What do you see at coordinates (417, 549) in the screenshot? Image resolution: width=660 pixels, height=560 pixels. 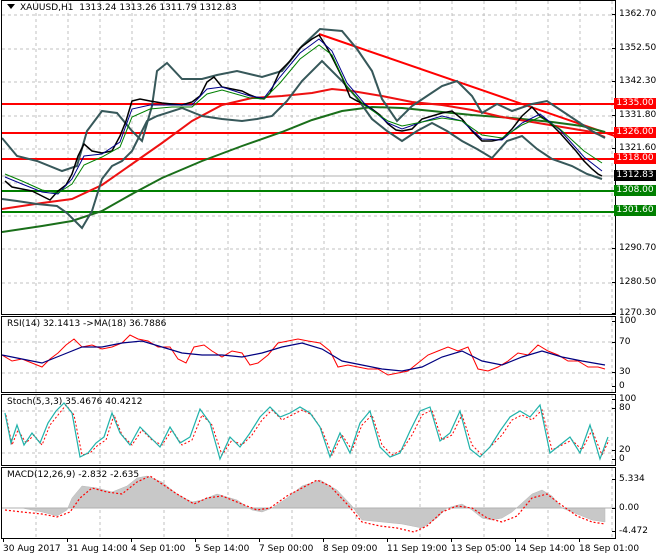 I see `x-label: 11 Sep 19:00` at bounding box center [417, 549].